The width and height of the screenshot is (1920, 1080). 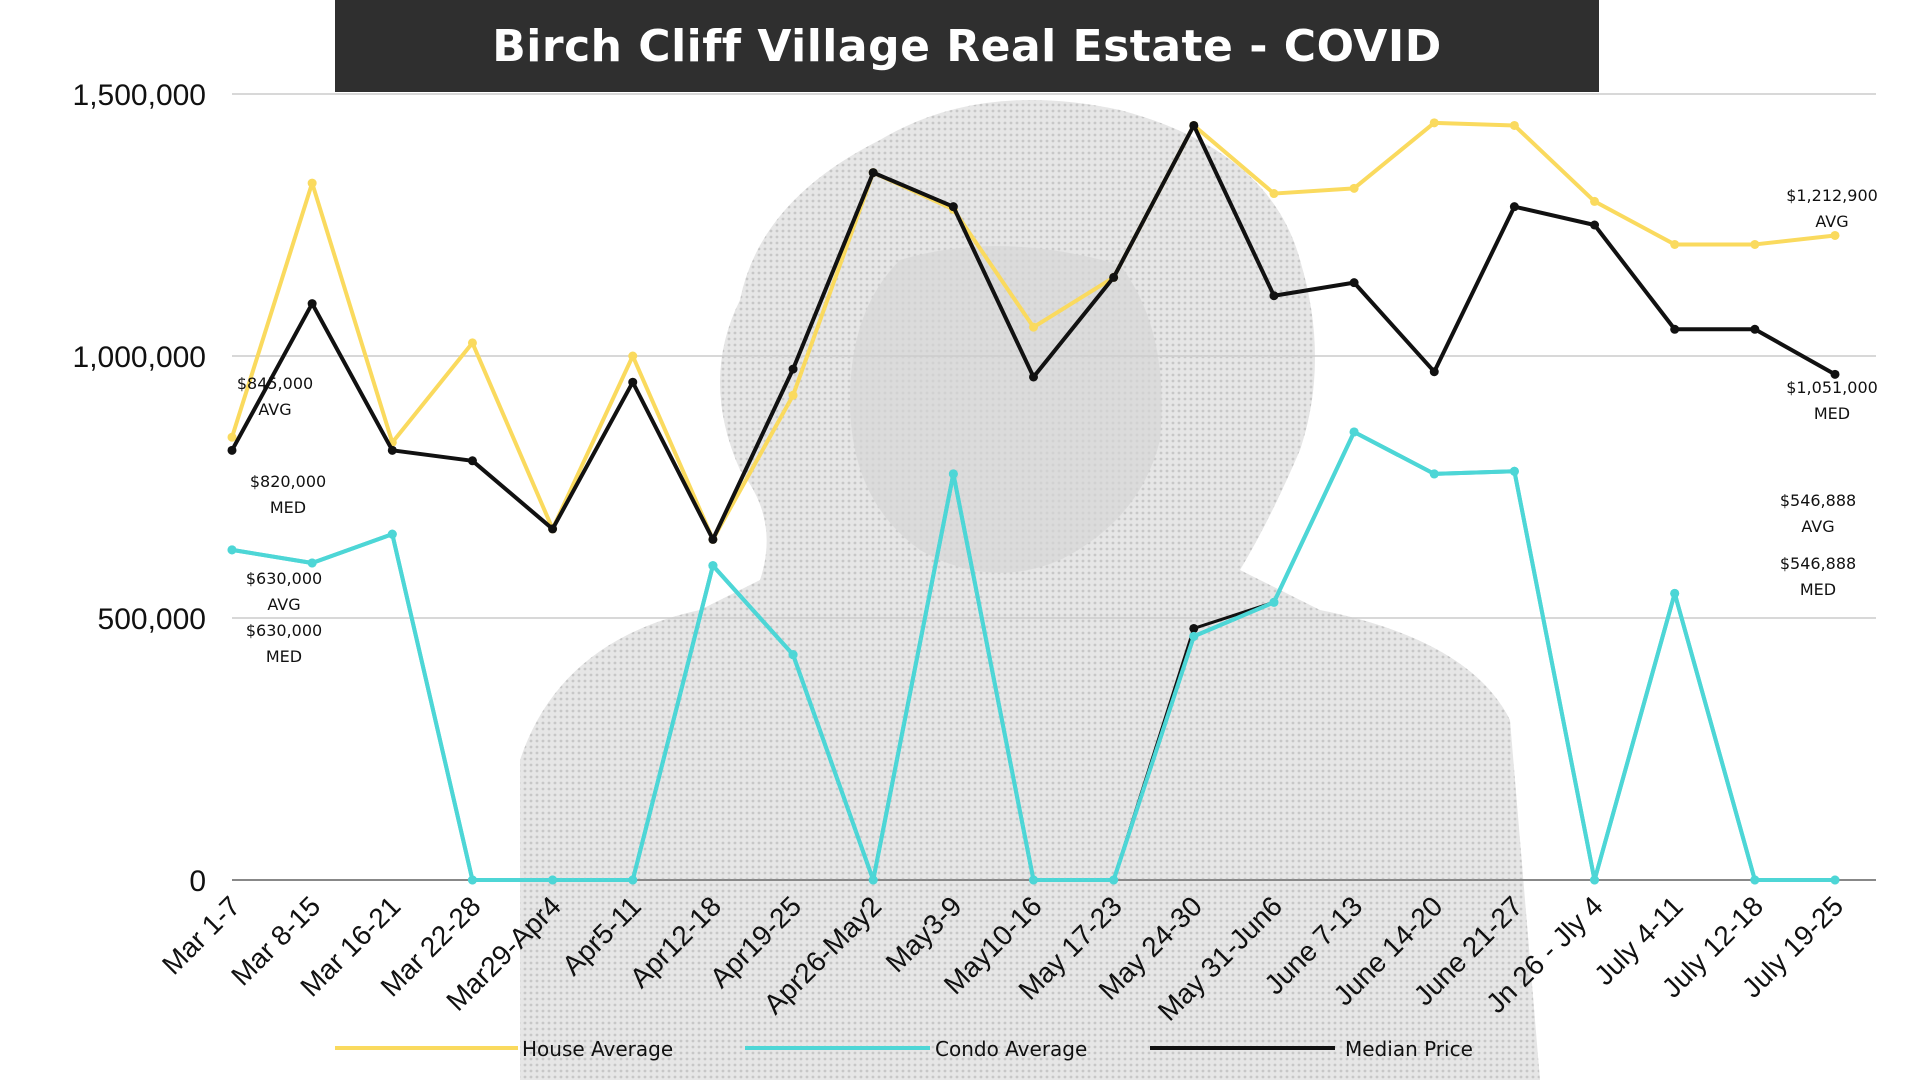 I want to click on annotation-value: $1,051,000, so click(x=1832, y=387).